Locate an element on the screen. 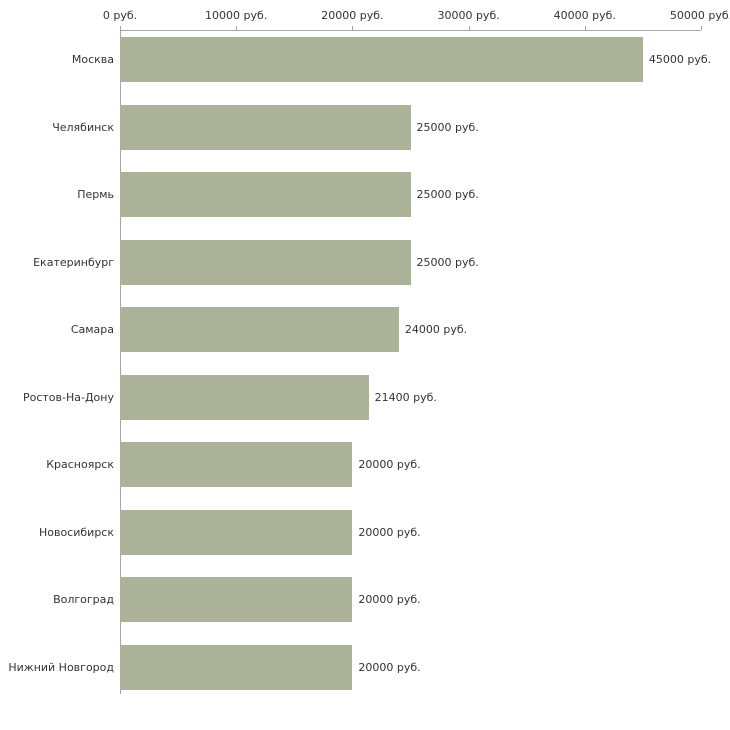  y-axis-line is located at coordinates (120, 362).